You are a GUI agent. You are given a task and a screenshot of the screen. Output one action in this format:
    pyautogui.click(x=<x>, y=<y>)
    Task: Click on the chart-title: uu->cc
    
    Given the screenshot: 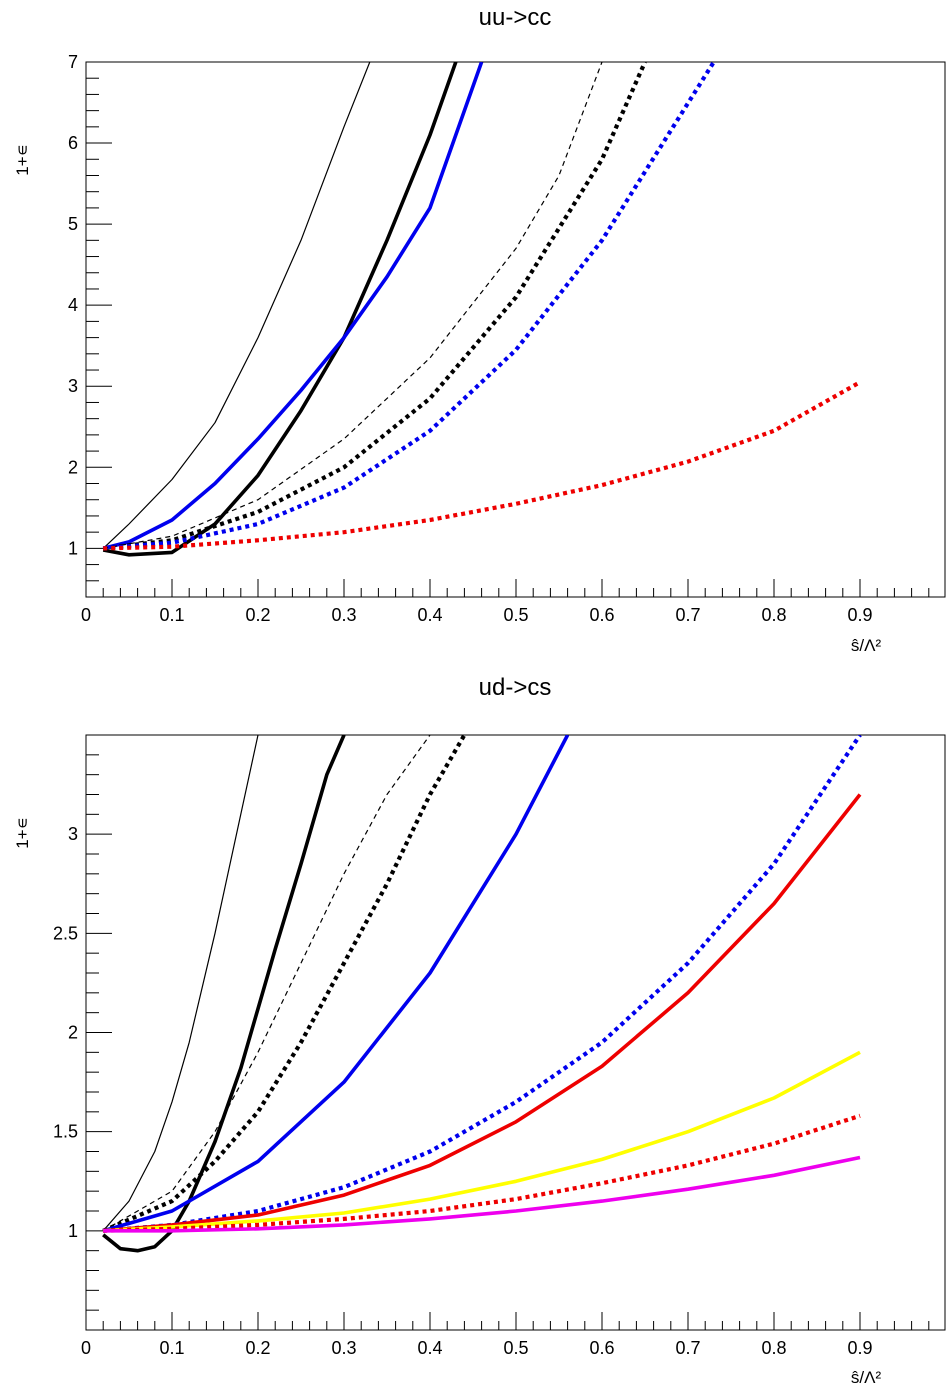 What is the action you would take?
    pyautogui.click(x=515, y=17)
    